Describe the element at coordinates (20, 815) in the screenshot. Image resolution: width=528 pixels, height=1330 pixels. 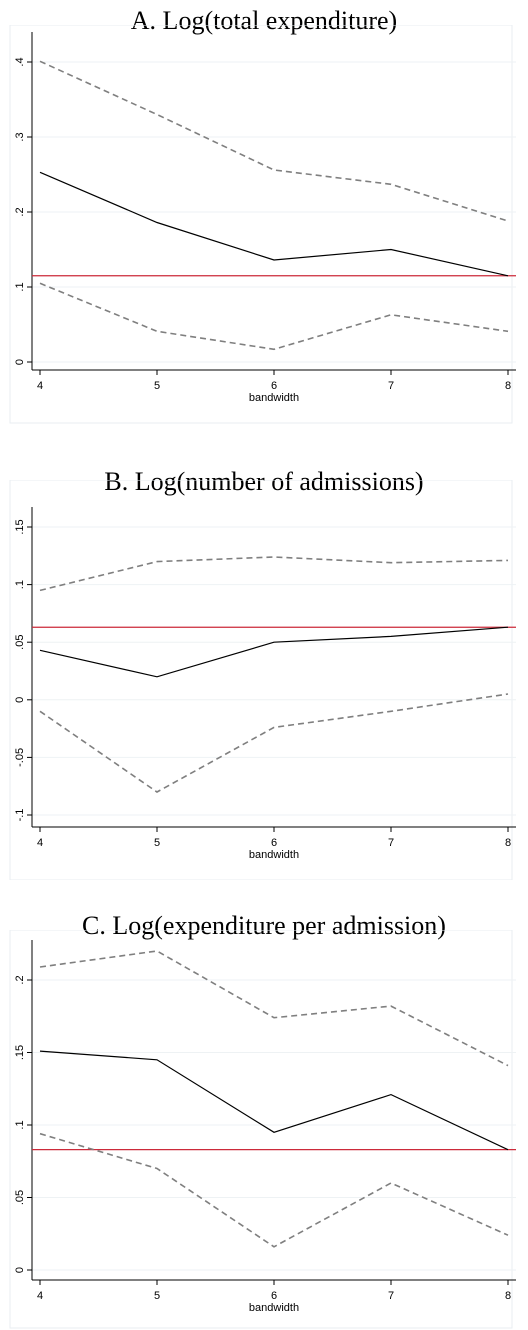
I see `y-tick-label: -.1` at that location.